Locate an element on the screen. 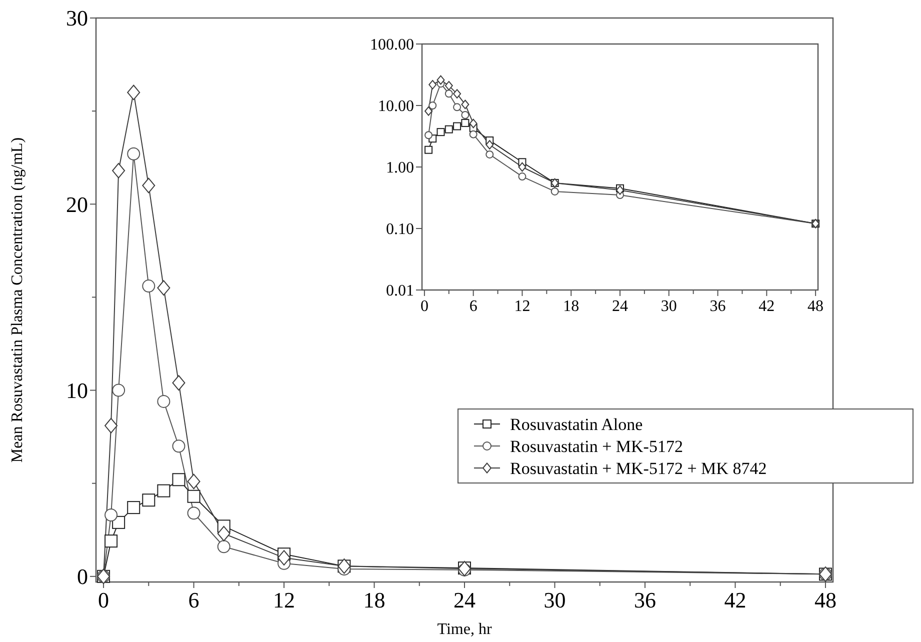 The image size is (921, 642). y-tick-label: 100.00 is located at coordinates (392, 45).